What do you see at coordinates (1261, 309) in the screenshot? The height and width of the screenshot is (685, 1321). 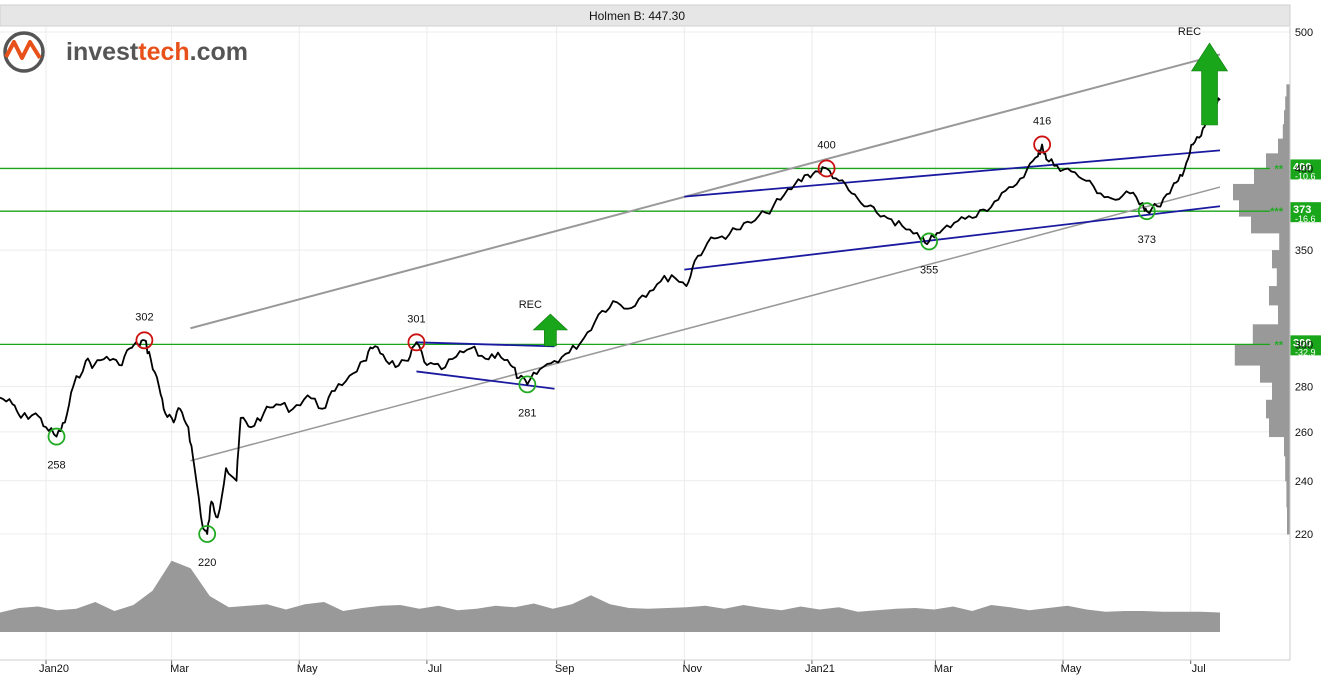 I see `volume-profile` at bounding box center [1261, 309].